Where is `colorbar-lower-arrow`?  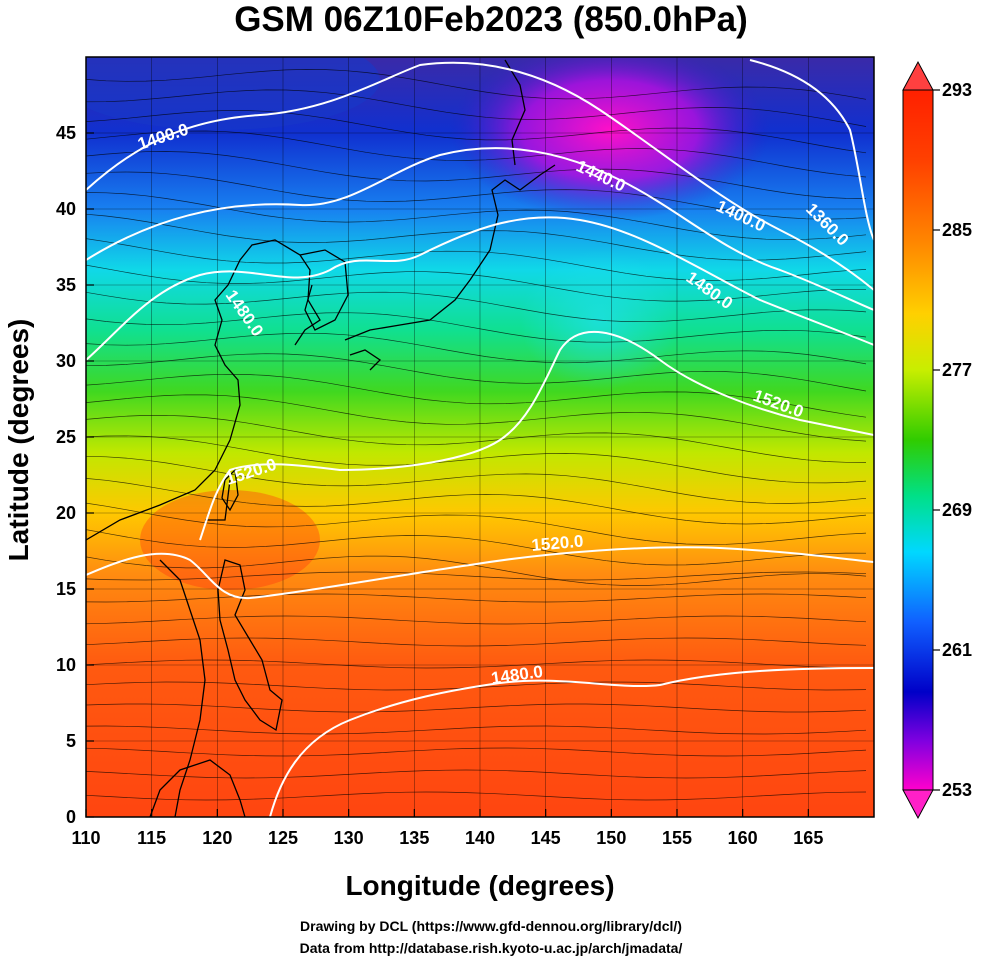 colorbar-lower-arrow is located at coordinates (918, 804).